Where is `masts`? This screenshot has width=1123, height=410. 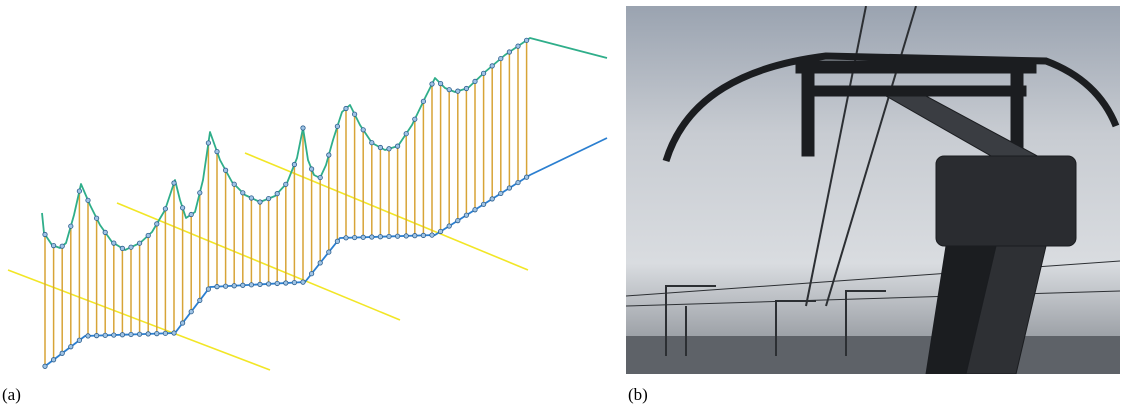
masts is located at coordinates (775, 320).